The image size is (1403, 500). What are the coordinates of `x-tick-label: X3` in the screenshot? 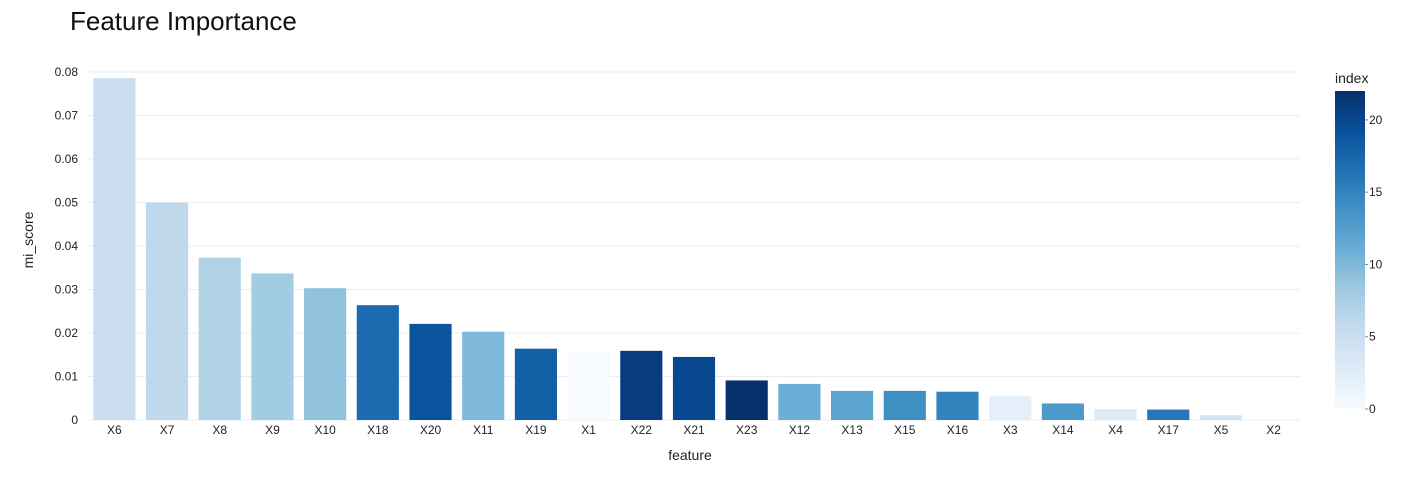 It's located at (1010, 430).